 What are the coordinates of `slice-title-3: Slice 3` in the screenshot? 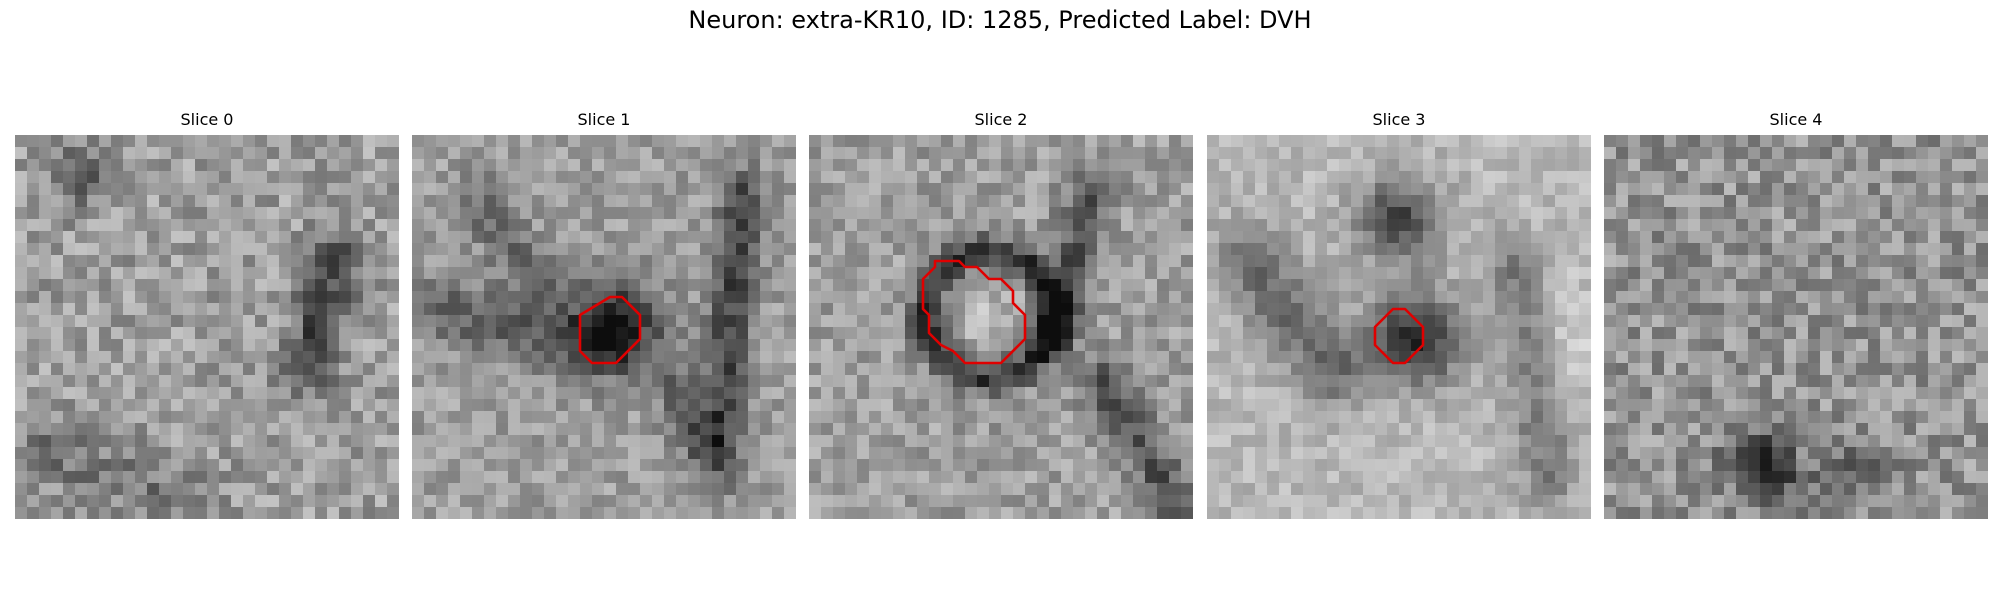 It's located at (1399, 119).